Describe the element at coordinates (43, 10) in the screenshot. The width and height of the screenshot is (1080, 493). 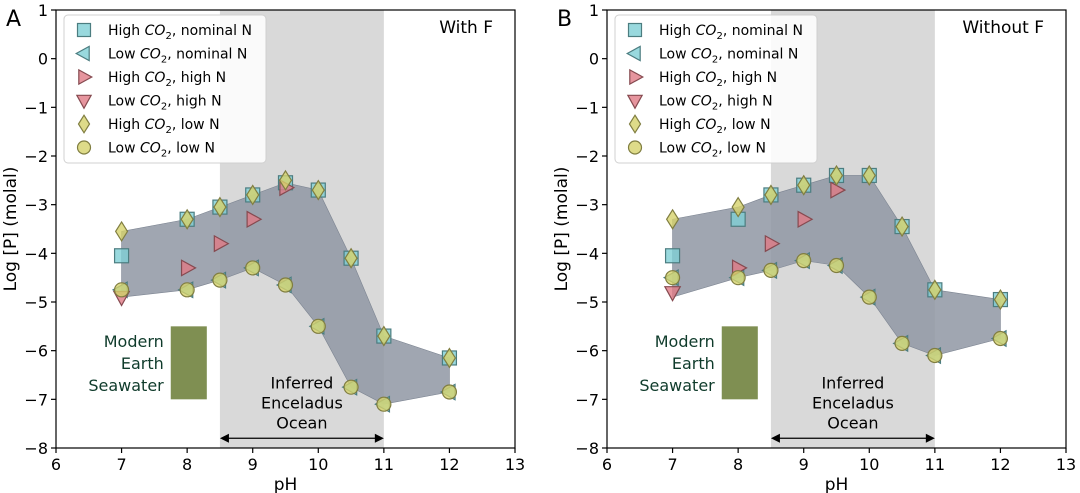
I see `y-tick-label: 1` at that location.